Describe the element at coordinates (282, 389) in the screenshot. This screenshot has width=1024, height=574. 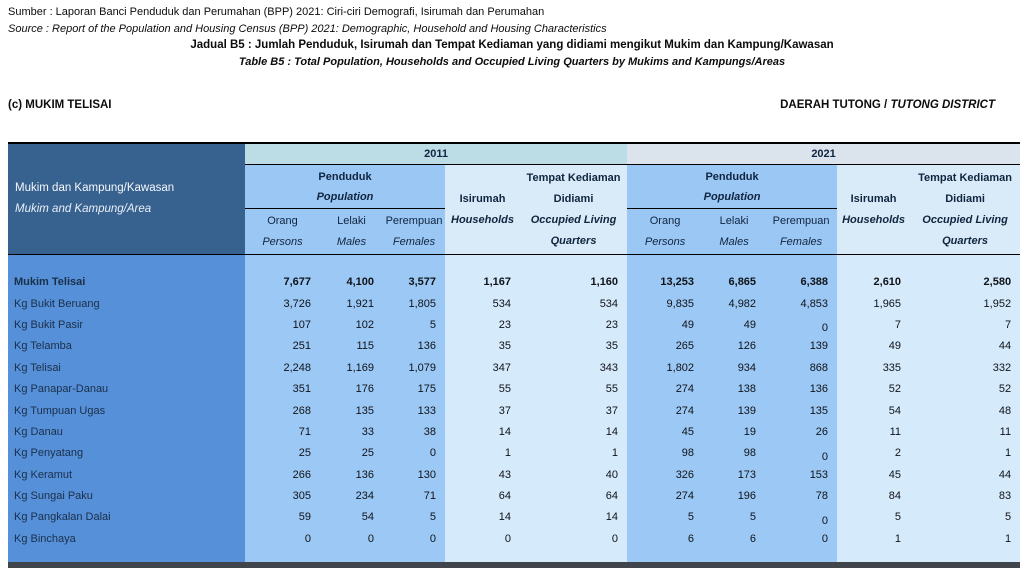
I see `table-cell: 351` at that location.